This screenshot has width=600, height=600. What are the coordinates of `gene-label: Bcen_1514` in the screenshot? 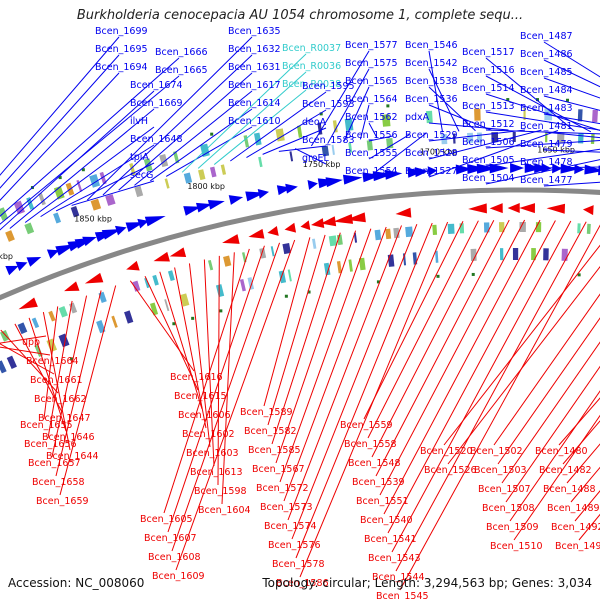 It's located at (488, 88).